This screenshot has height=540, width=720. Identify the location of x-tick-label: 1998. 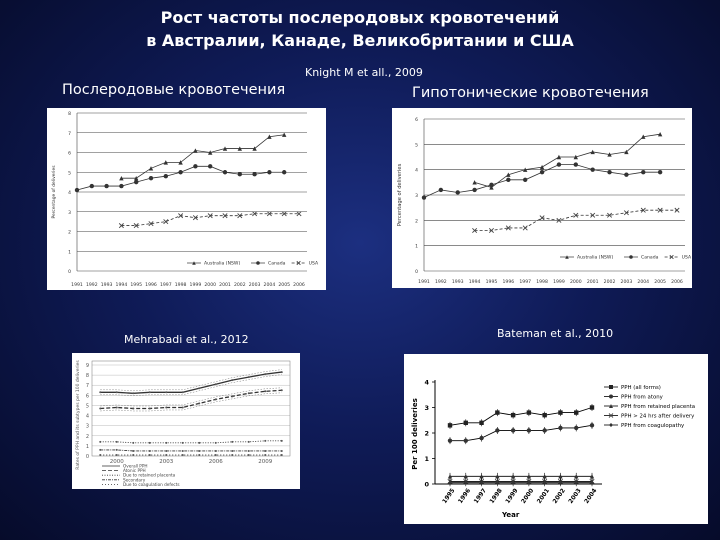
(495, 496).